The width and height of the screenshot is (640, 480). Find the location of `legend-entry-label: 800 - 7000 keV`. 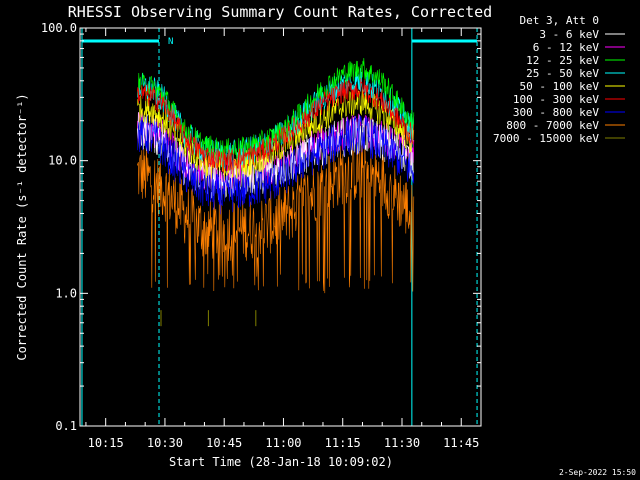

legend-entry-label: 800 - 7000 keV is located at coordinates (552, 125).